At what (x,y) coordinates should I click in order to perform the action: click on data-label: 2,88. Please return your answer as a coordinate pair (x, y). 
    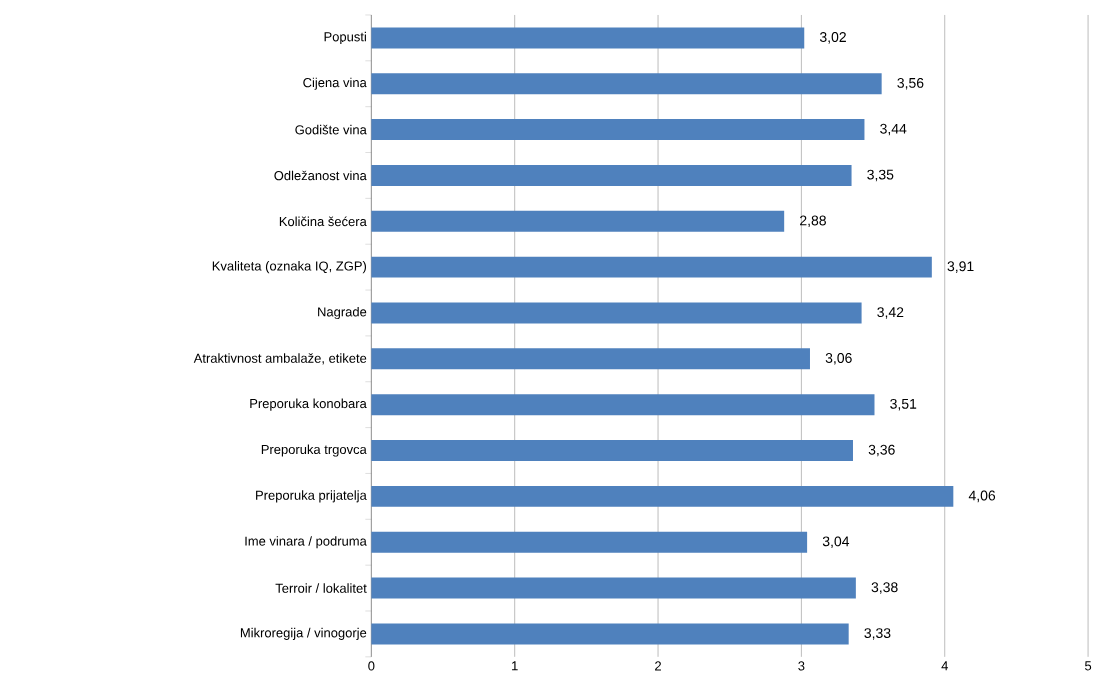
    Looking at the image, I should click on (813, 221).